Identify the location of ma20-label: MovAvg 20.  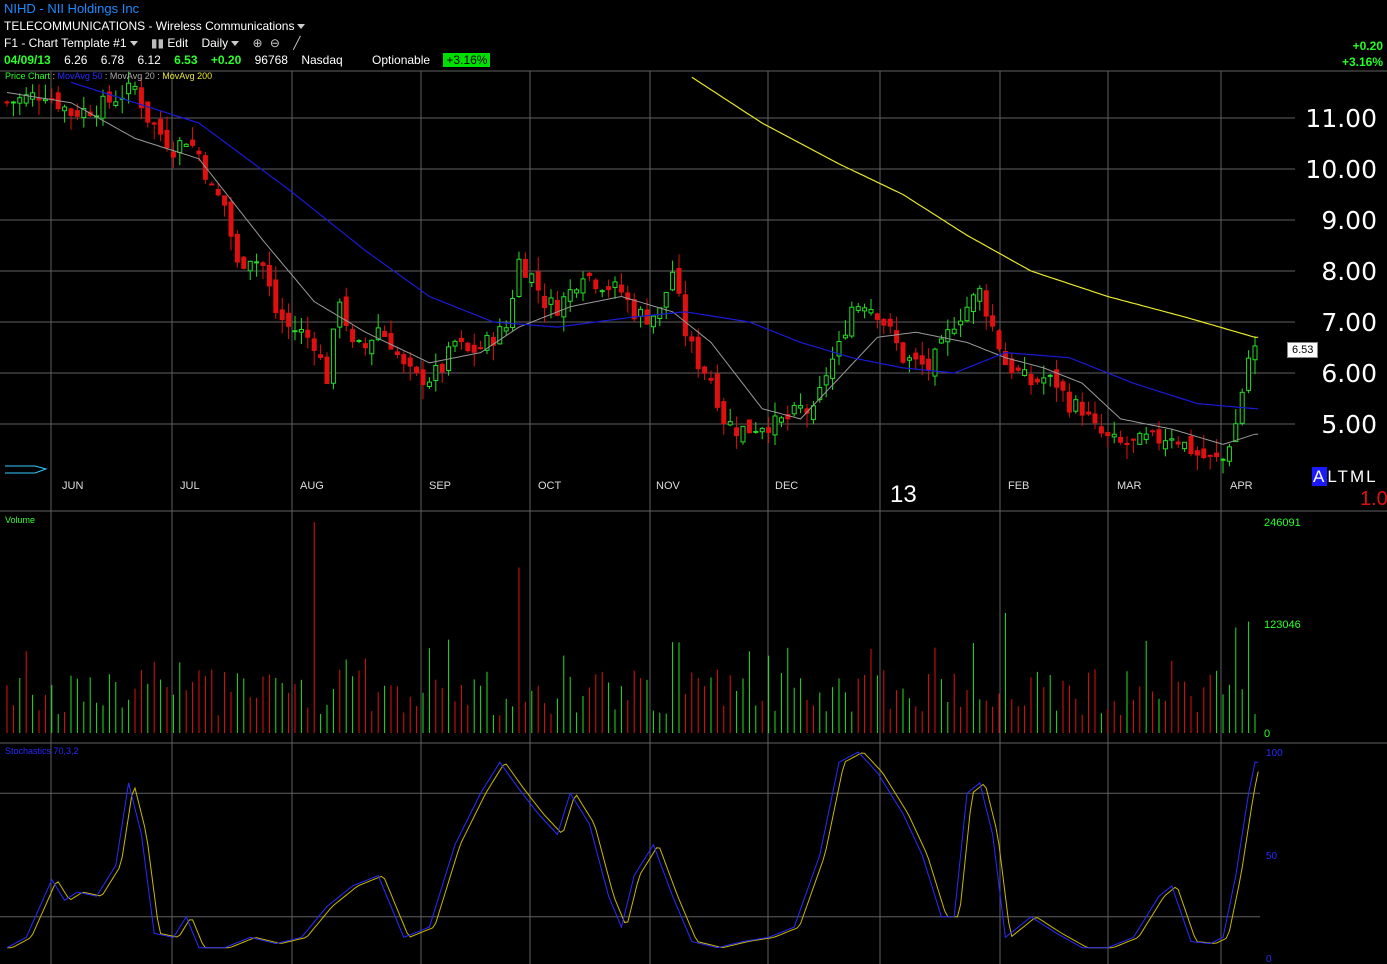
(132, 76).